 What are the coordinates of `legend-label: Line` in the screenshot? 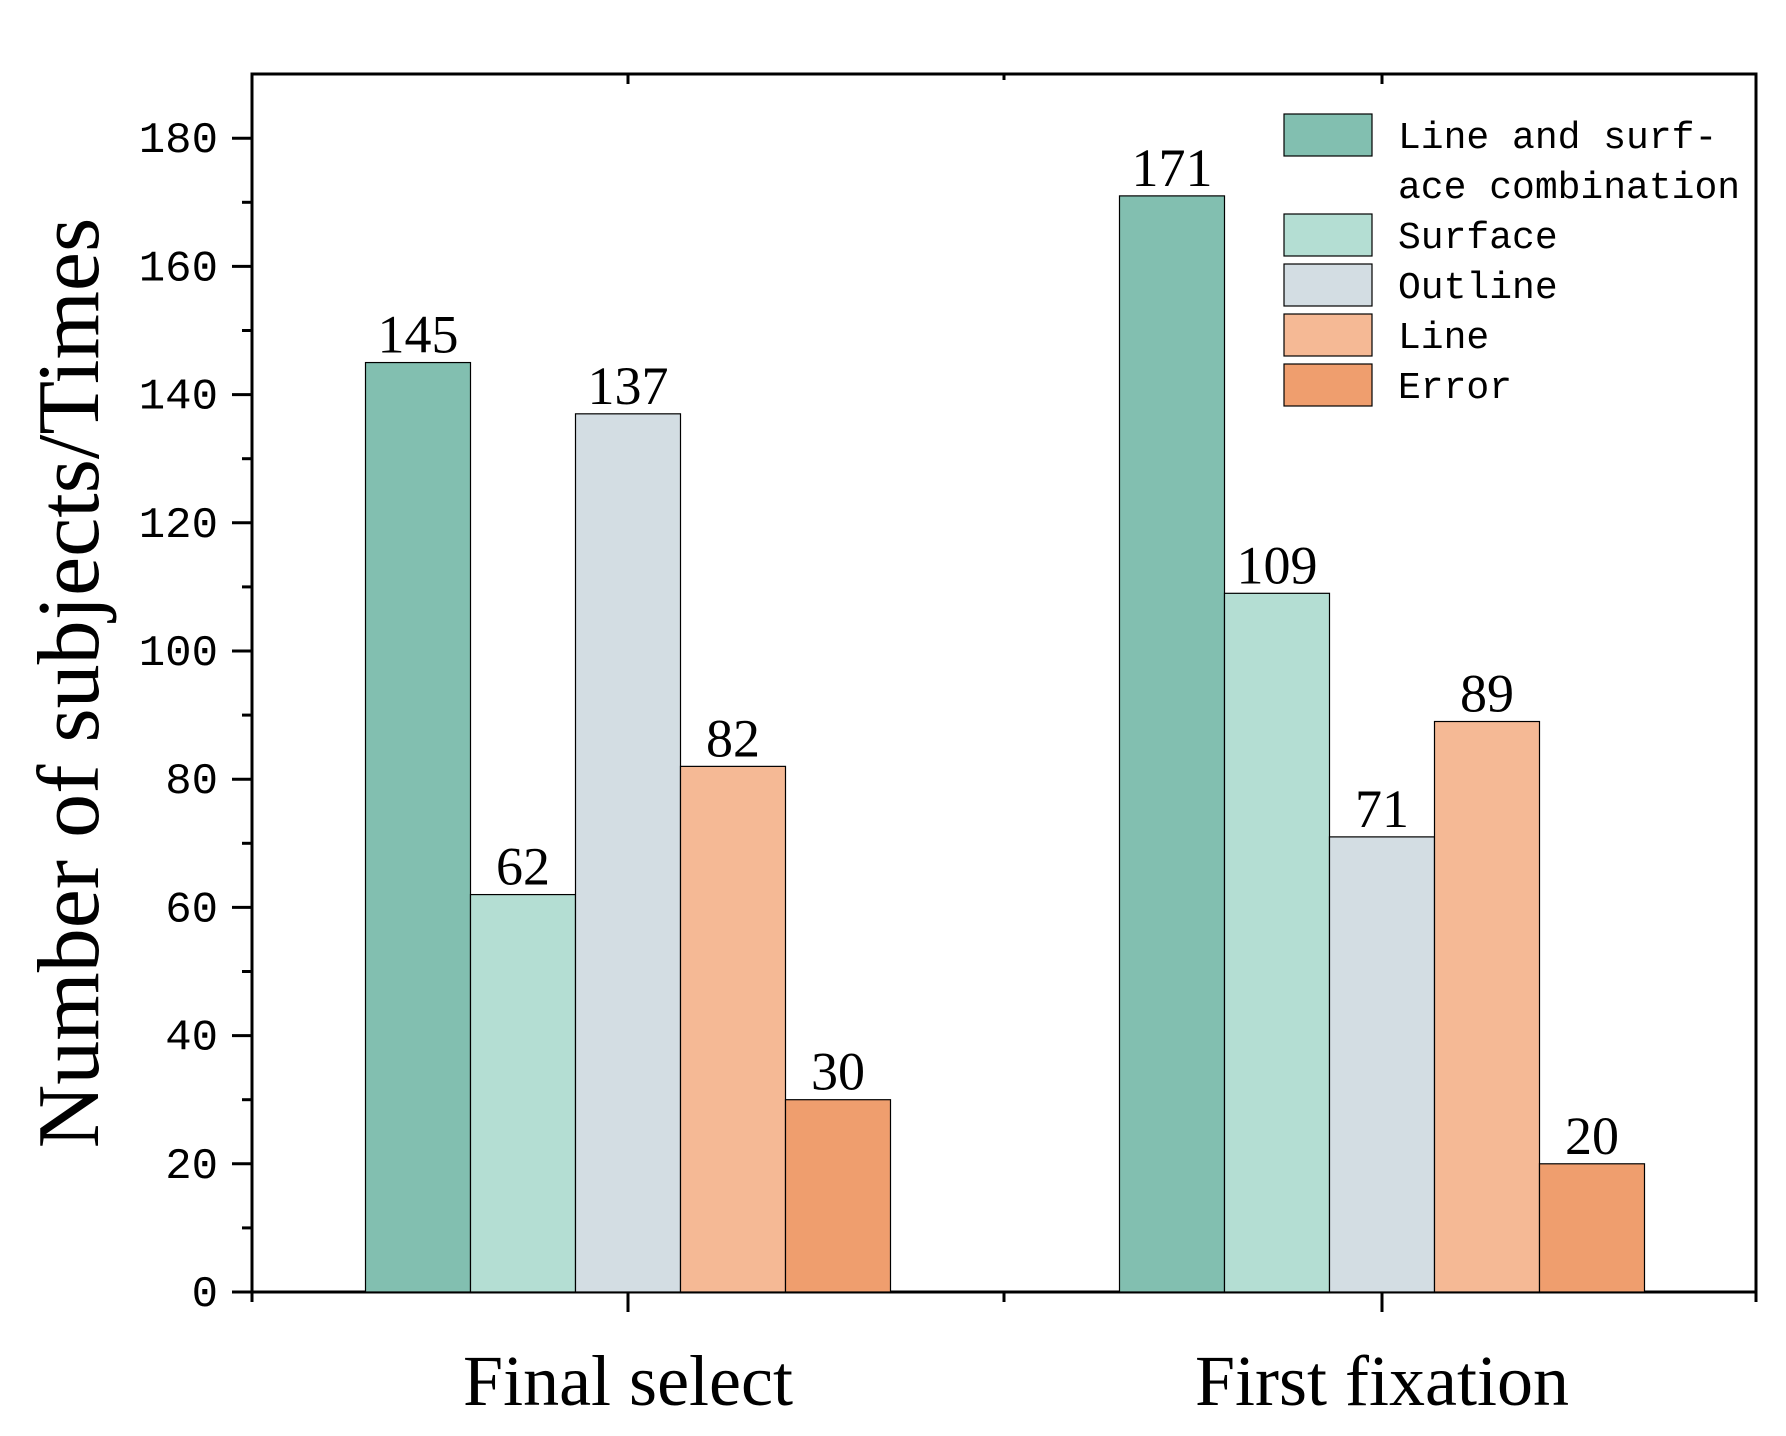 It's located at (1443, 338).